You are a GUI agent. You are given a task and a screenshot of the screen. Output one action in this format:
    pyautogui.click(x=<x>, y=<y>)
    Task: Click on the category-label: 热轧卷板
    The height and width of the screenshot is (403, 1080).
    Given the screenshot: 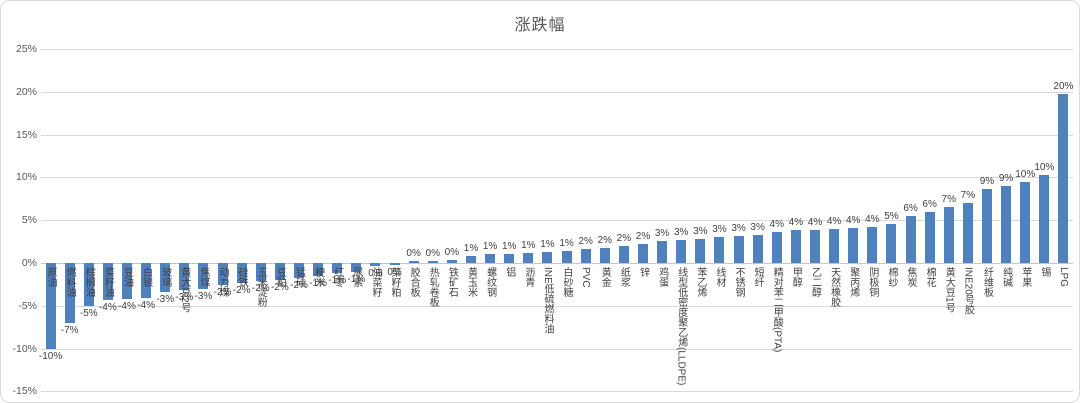 What is the action you would take?
    pyautogui.click(x=433, y=287)
    